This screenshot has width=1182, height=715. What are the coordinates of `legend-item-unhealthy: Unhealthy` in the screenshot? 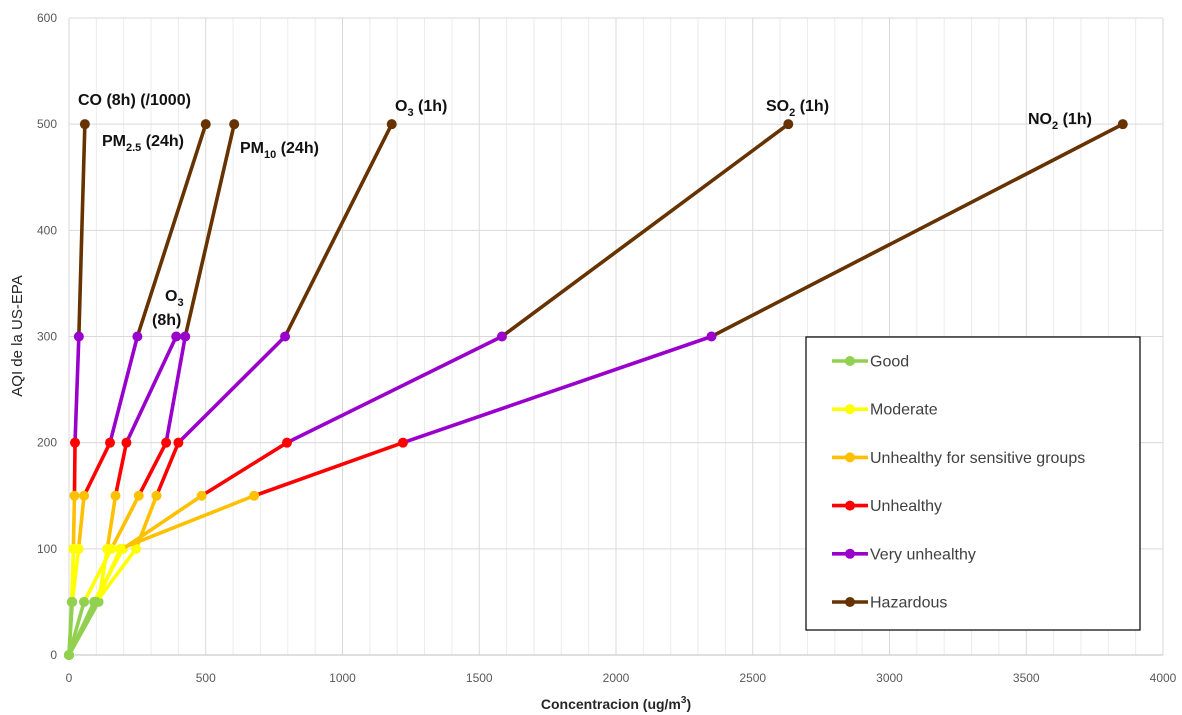 It's located at (887, 506).